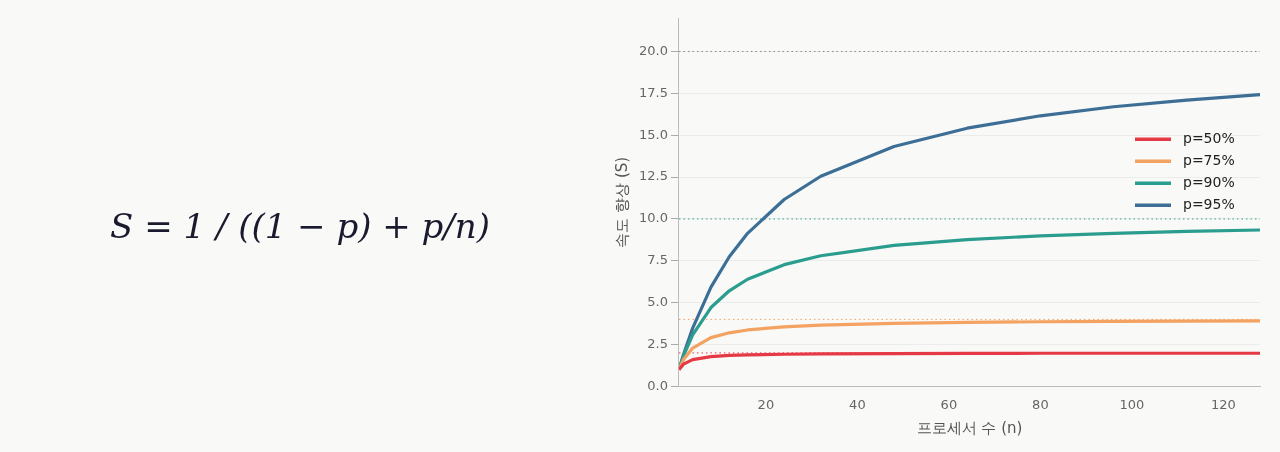  I want to click on x-axis-title: 프로세서 수 (n), so click(969, 427).